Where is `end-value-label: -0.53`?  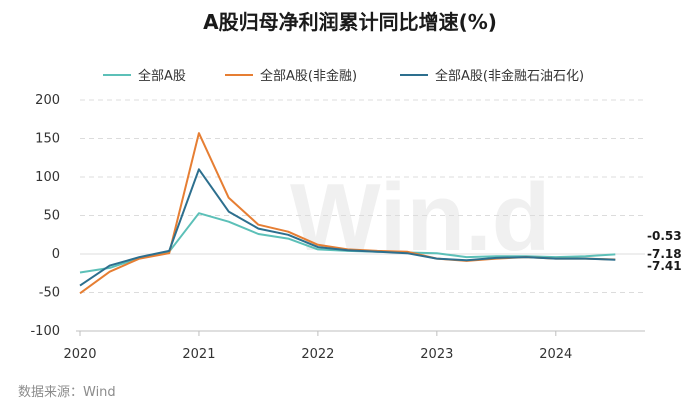 end-value-label: -0.53 is located at coordinates (664, 236).